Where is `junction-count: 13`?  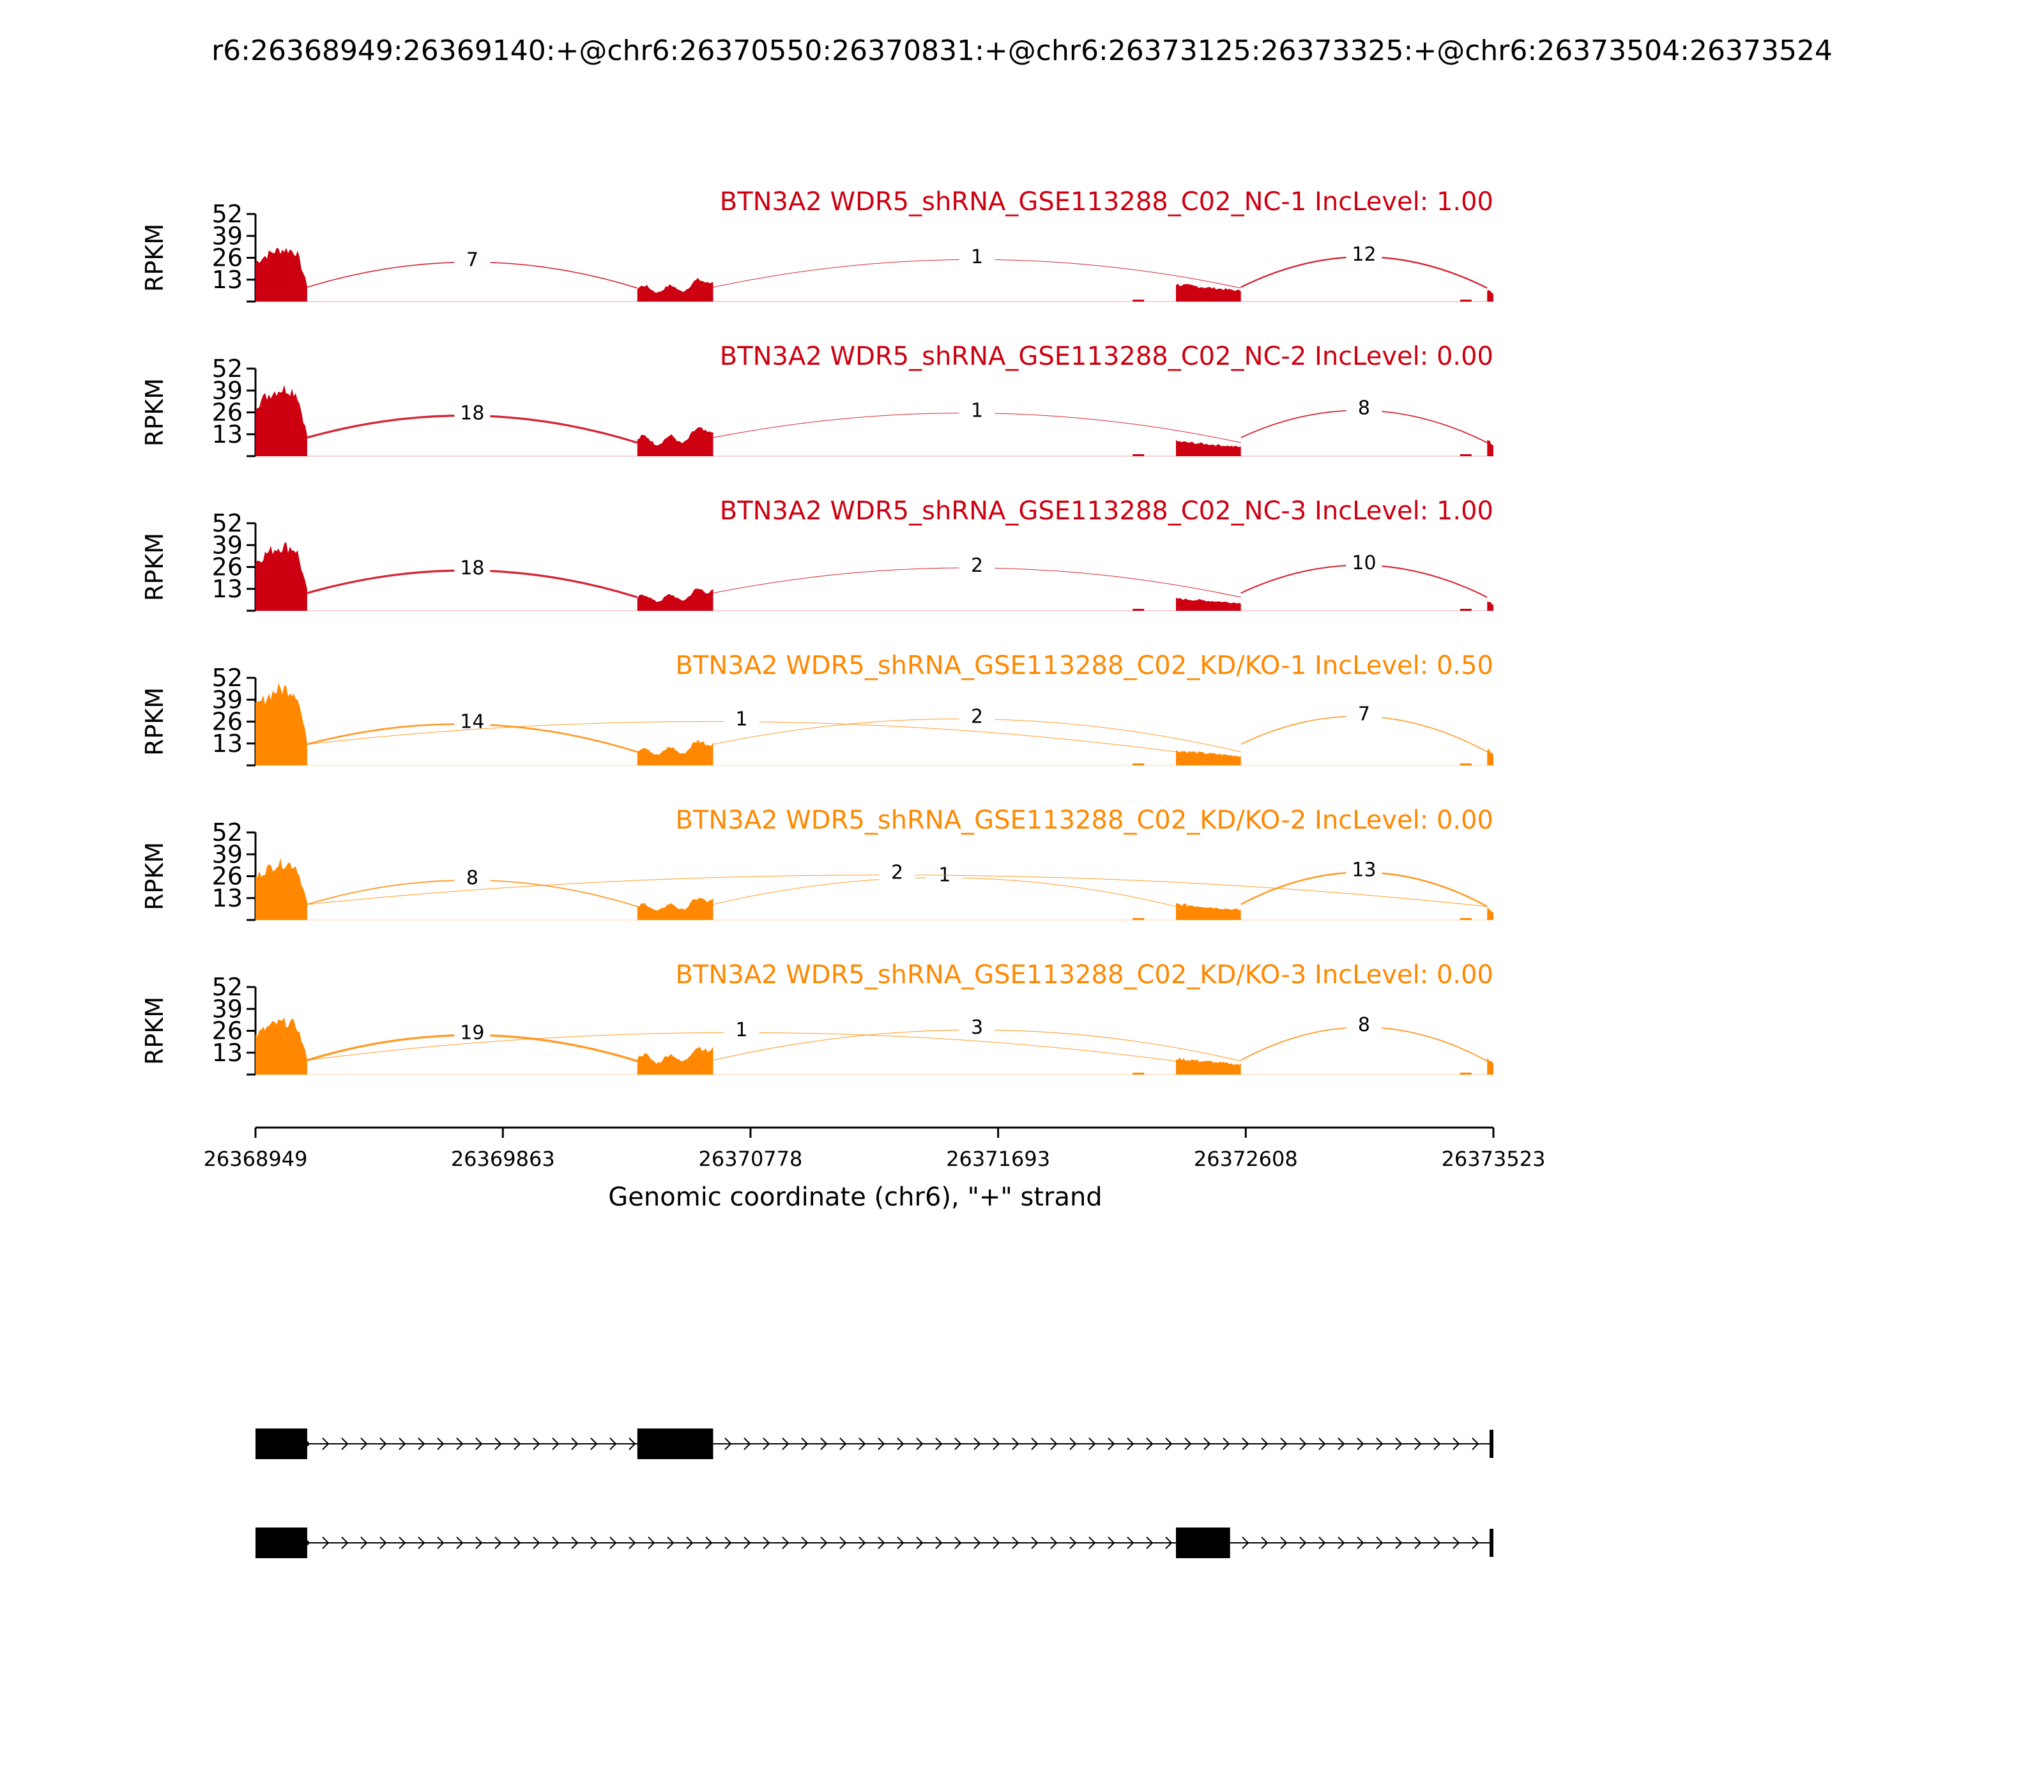 junction-count: 13 is located at coordinates (1364, 870).